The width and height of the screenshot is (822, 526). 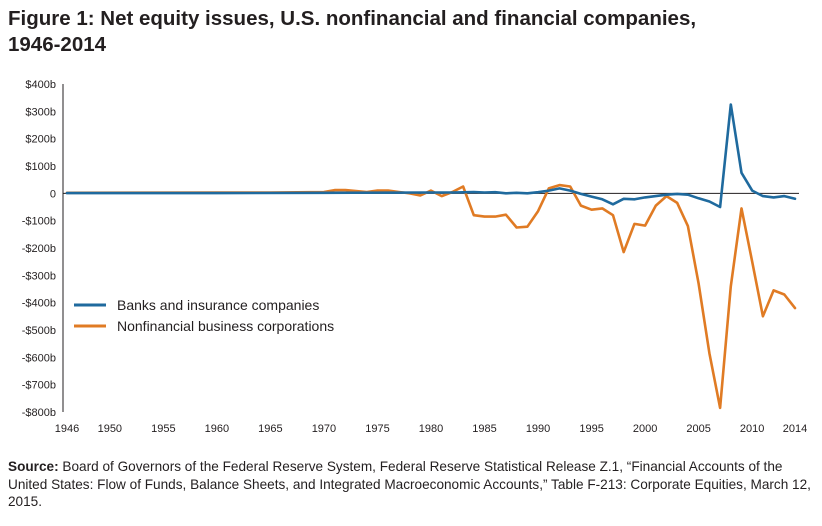 I want to click on x-tick-label: 1990, so click(x=538, y=429).